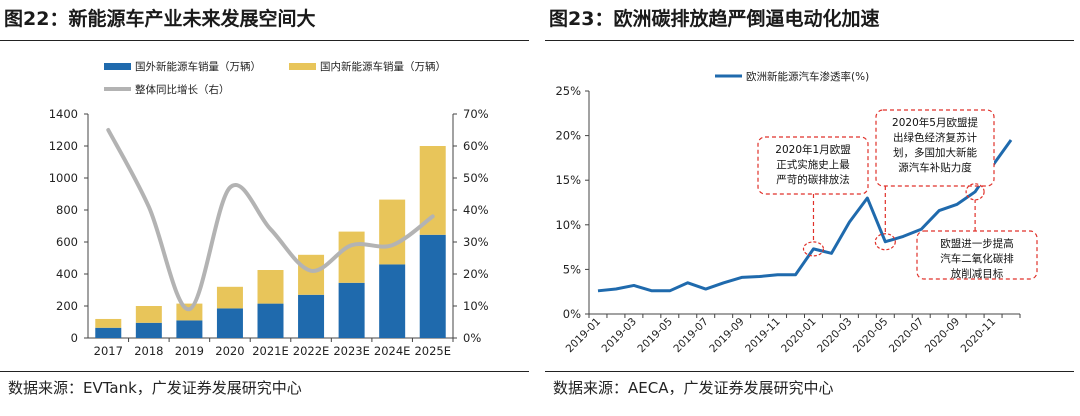 The width and height of the screenshot is (1080, 416). I want to click on annotation-text: 2020年1月欧盟, so click(813, 149).